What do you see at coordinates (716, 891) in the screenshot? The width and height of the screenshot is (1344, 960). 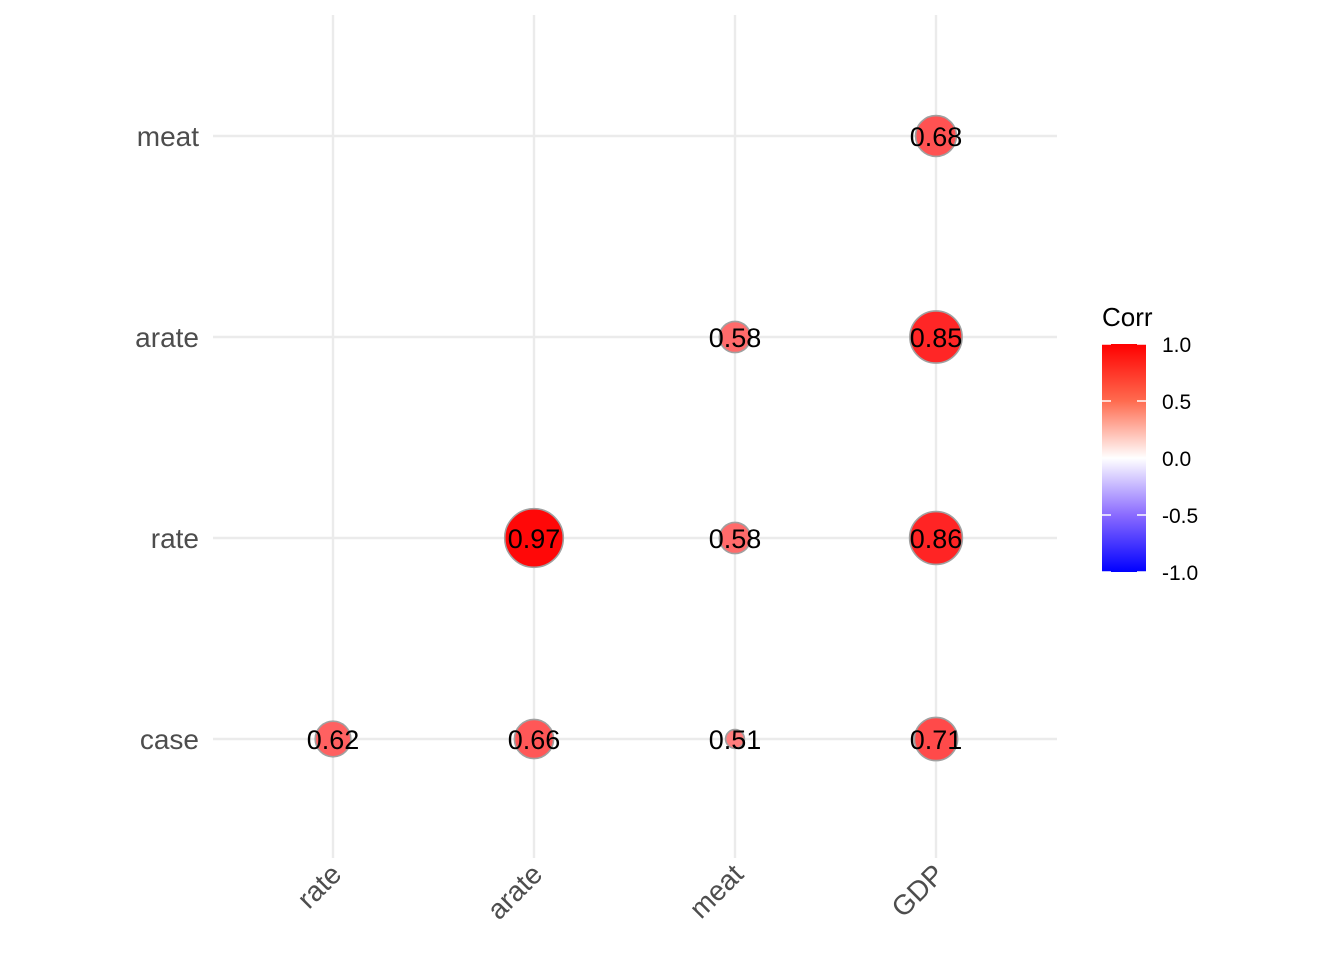 I see `x-axis-label: meat` at bounding box center [716, 891].